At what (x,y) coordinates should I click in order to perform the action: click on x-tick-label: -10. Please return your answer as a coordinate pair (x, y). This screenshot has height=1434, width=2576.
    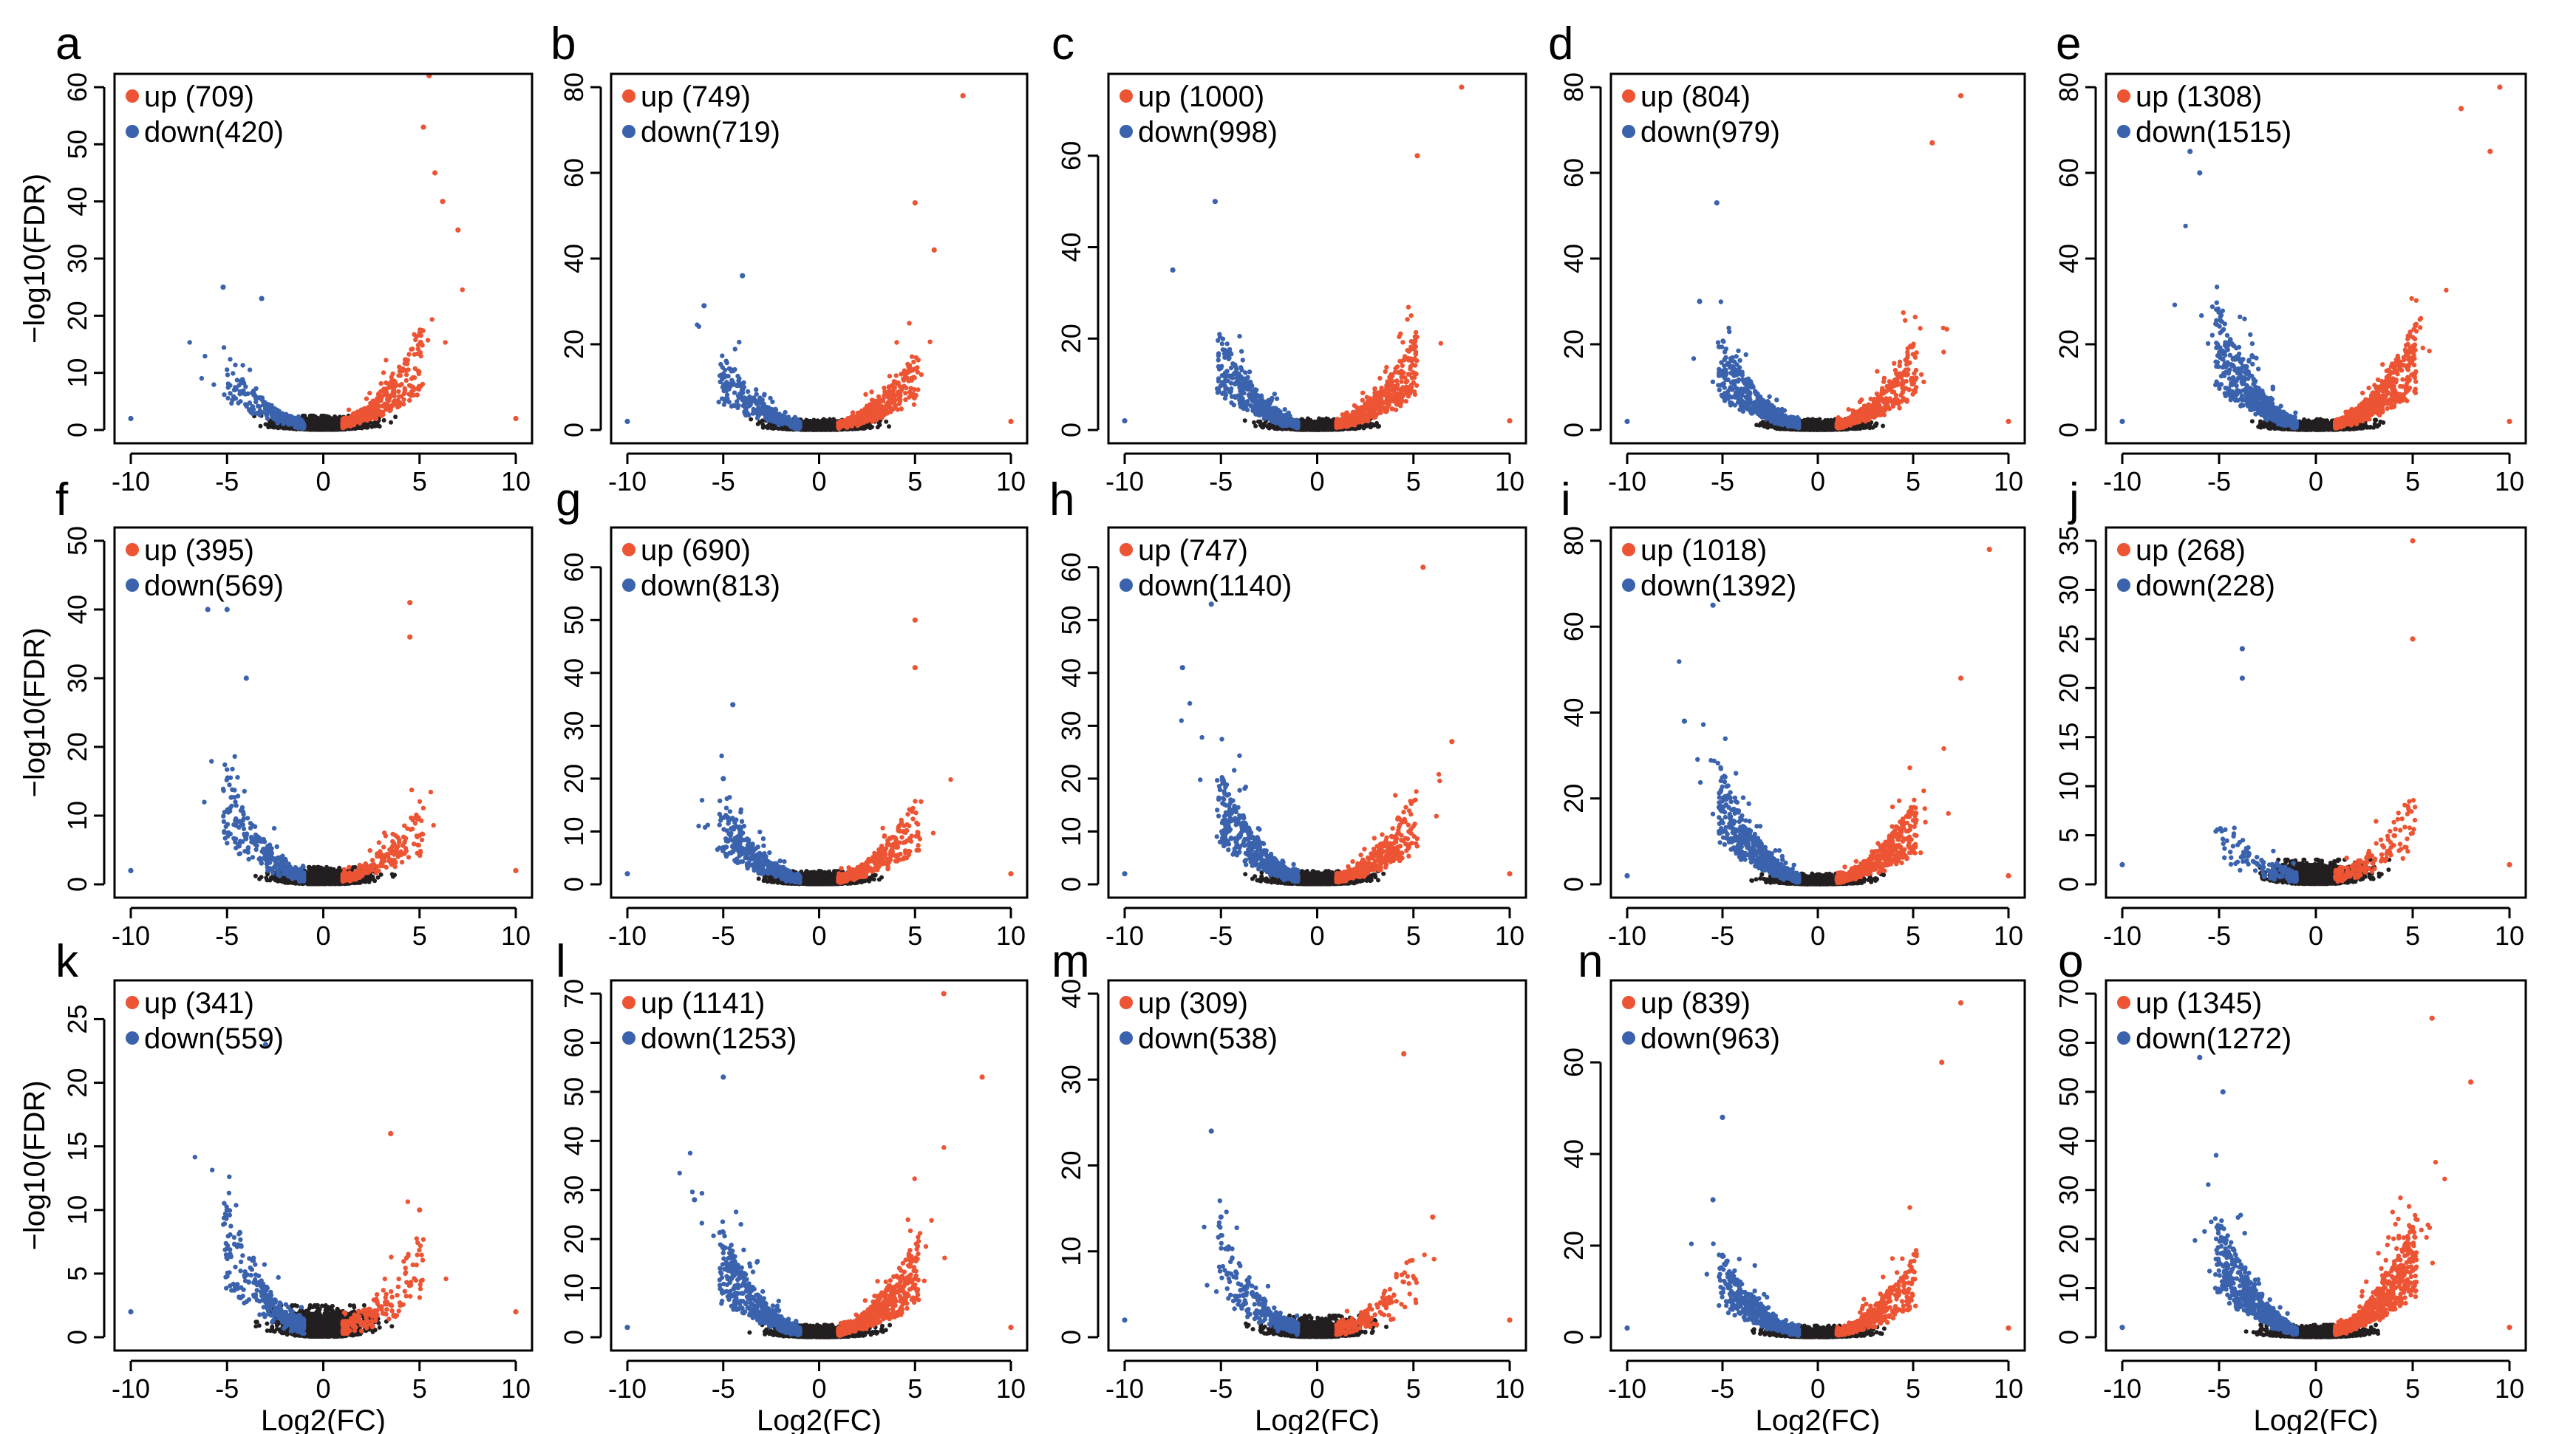
    Looking at the image, I should click on (627, 481).